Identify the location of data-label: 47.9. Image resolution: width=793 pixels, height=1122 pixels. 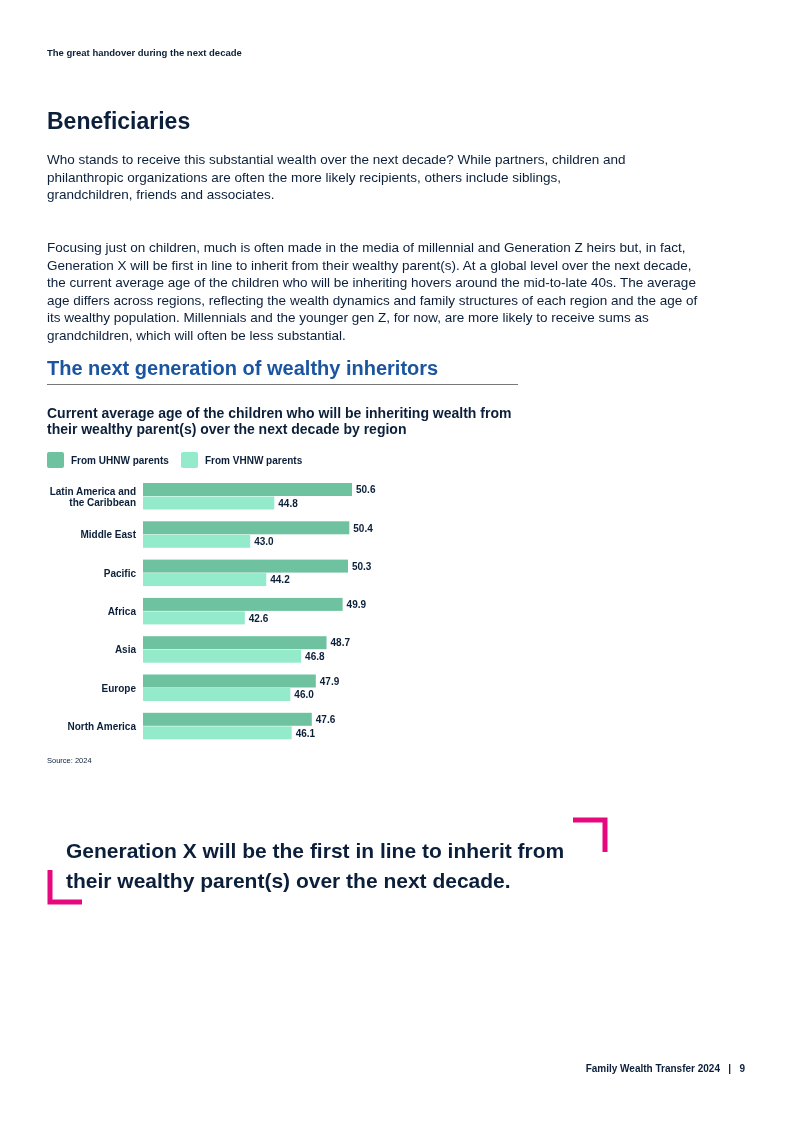
(329, 681).